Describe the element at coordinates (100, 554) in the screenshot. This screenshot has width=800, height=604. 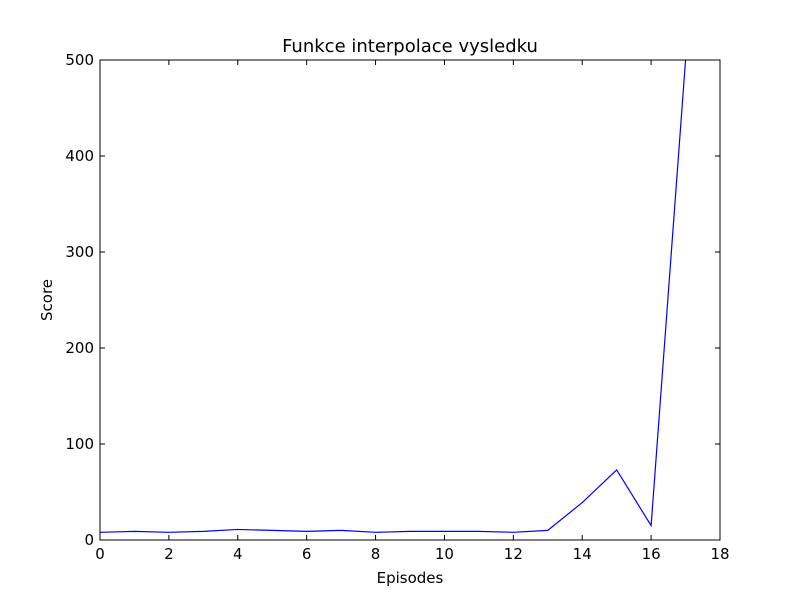
I see `x-tick-label: 0` at that location.